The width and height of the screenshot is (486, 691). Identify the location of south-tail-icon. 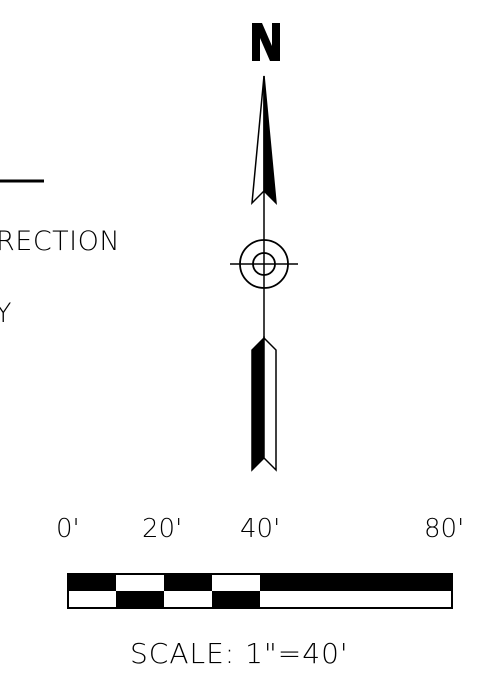
(264, 404).